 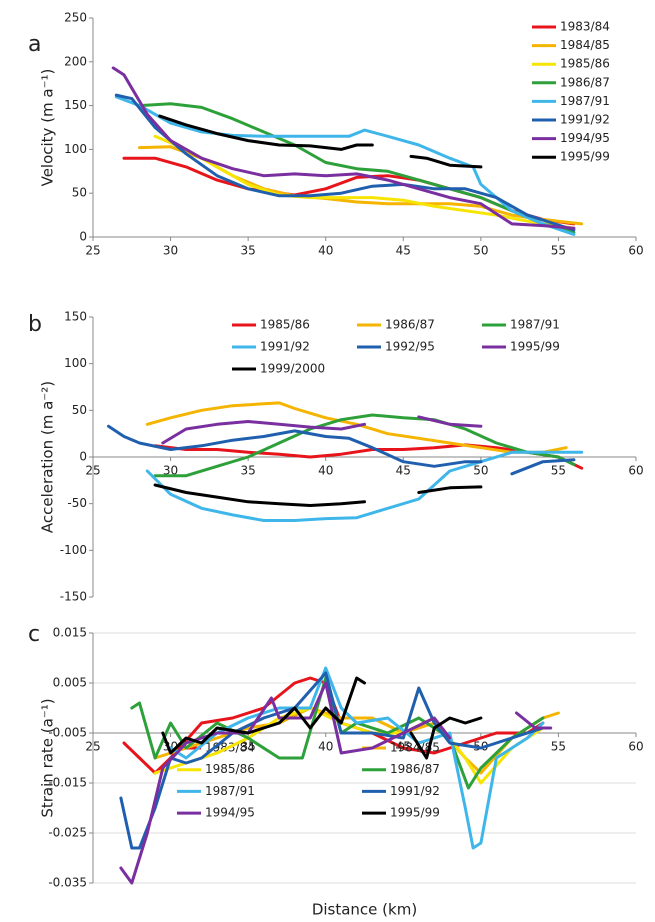 I want to click on y-tick-label: -0.015, so click(x=67, y=783).